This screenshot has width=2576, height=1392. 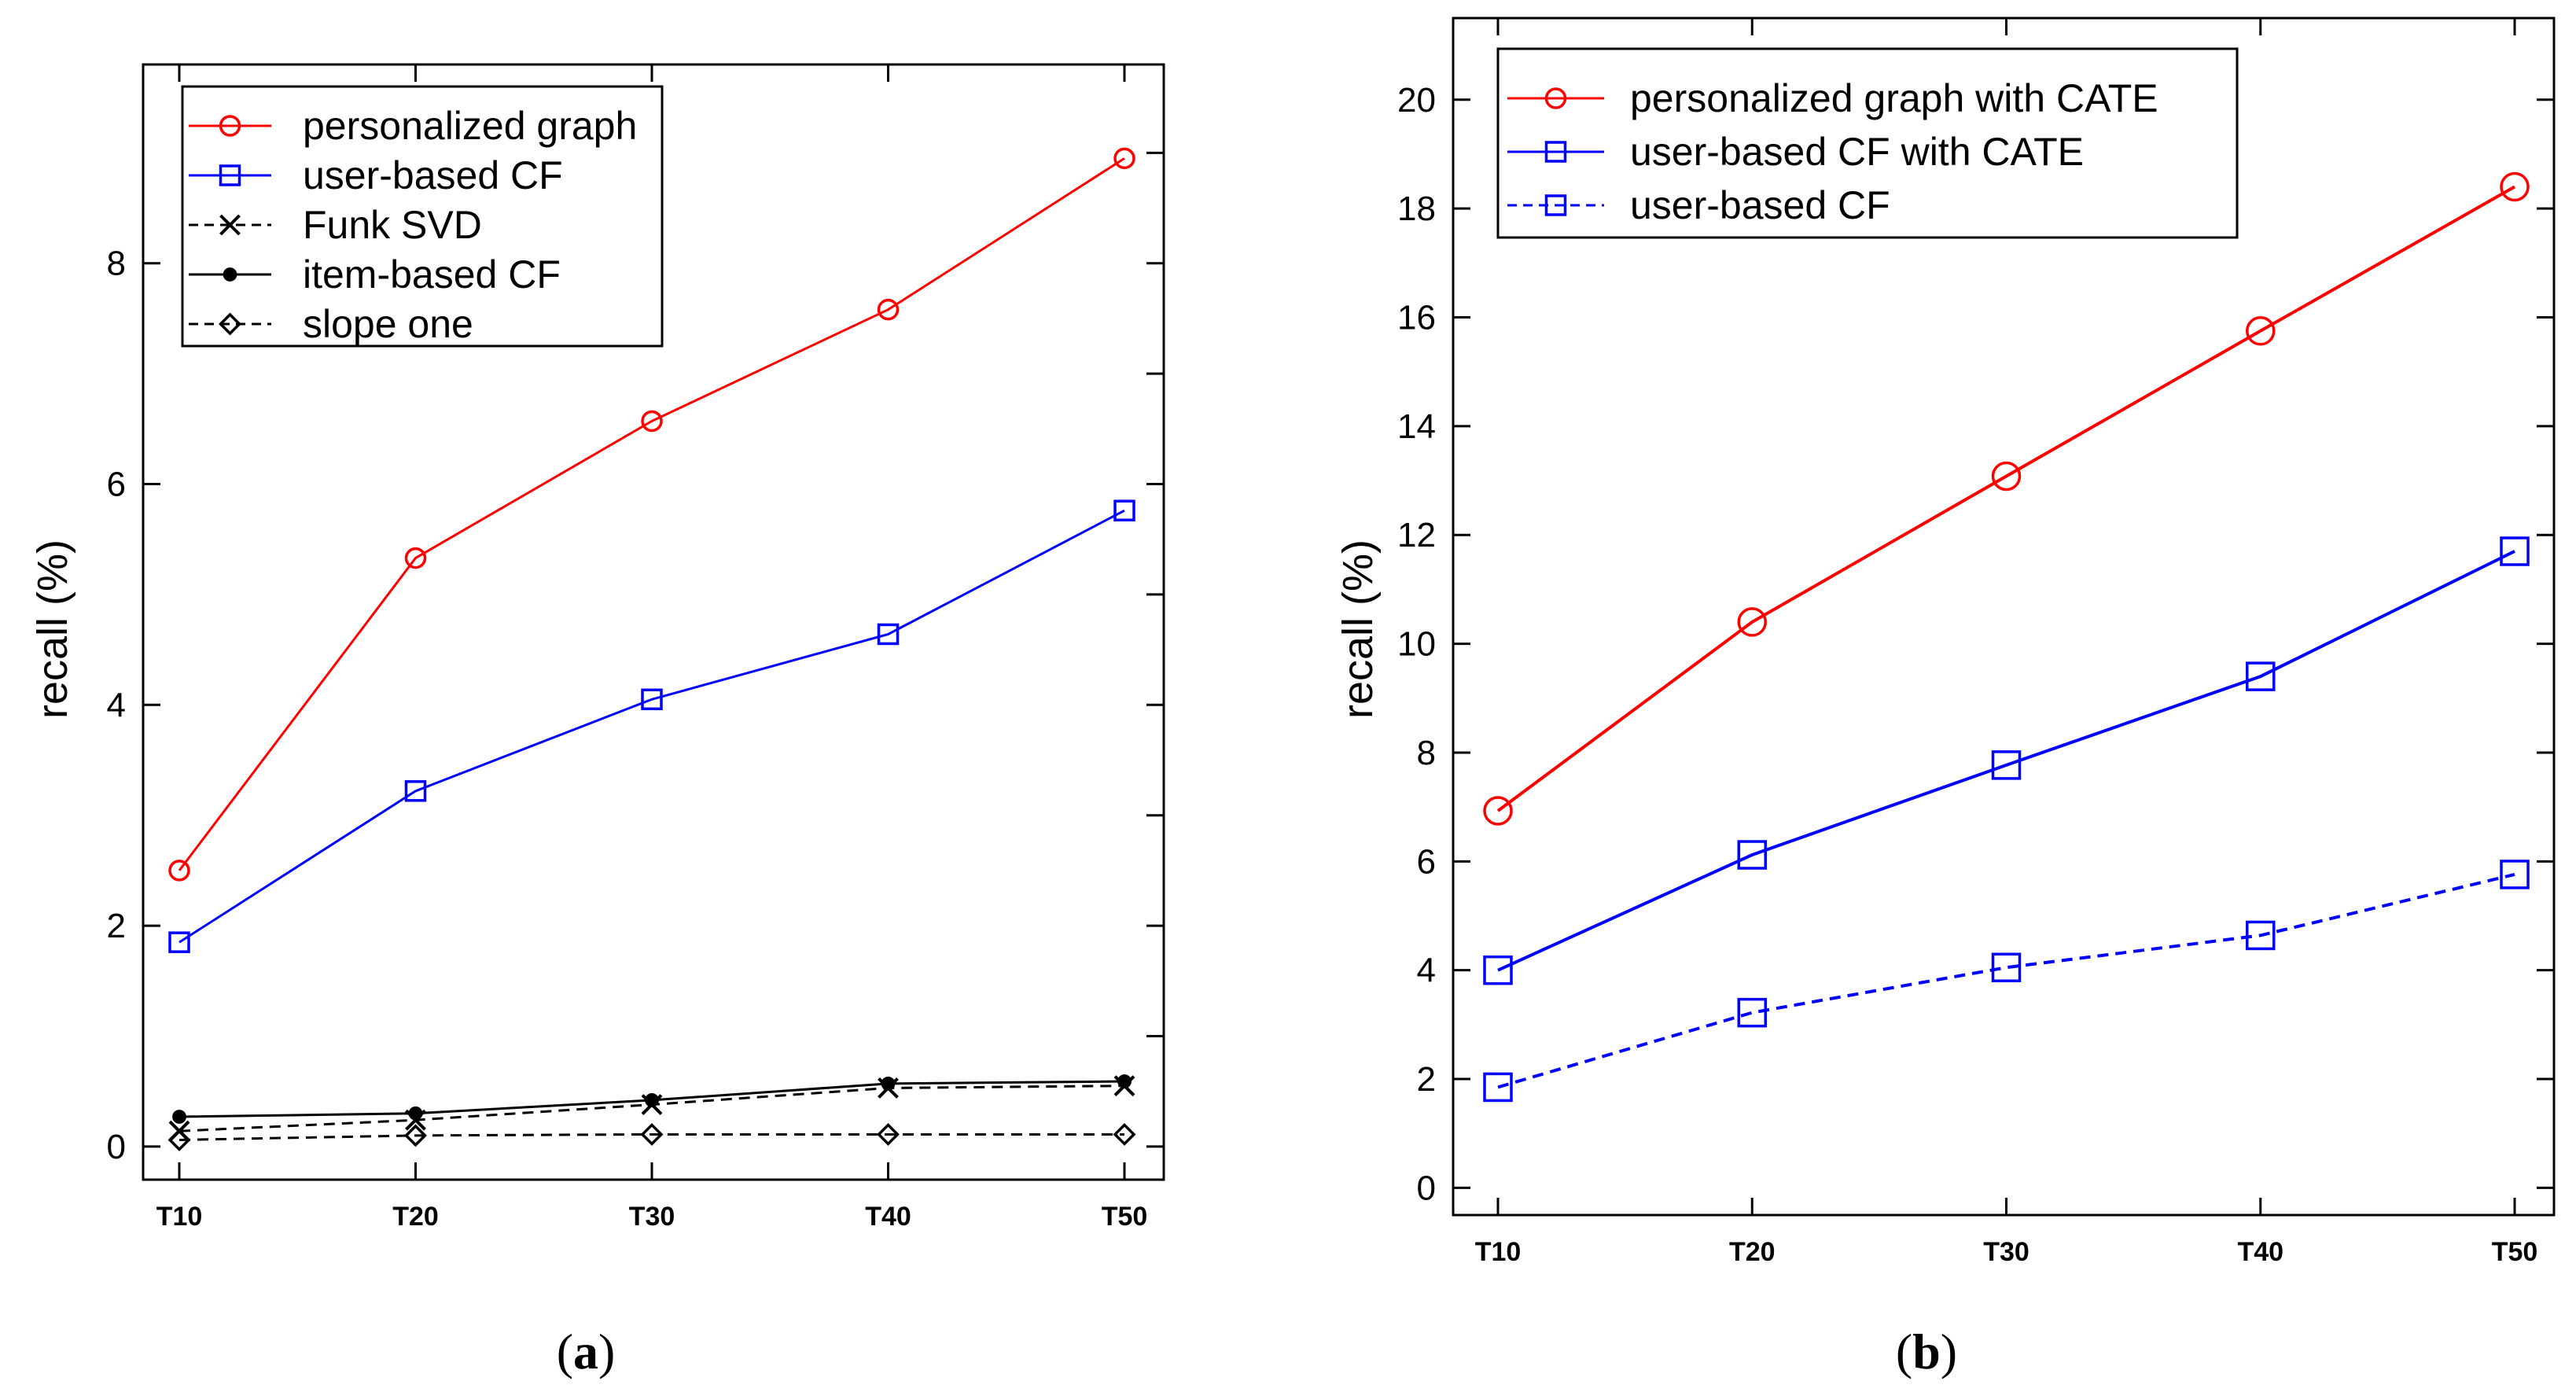 I want to click on caption-letter: a, so click(x=585, y=1351).